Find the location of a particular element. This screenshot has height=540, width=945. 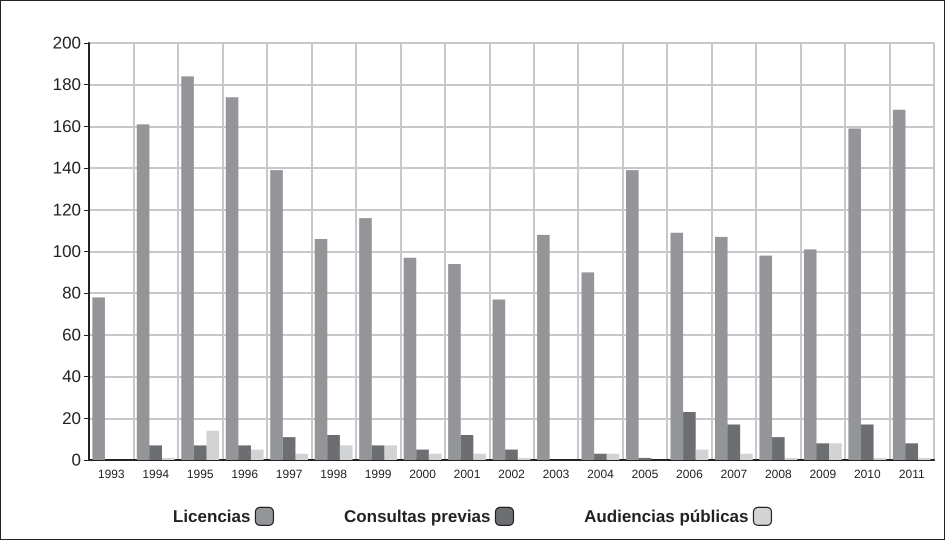

x-tick-label: 2005 is located at coordinates (645, 474).